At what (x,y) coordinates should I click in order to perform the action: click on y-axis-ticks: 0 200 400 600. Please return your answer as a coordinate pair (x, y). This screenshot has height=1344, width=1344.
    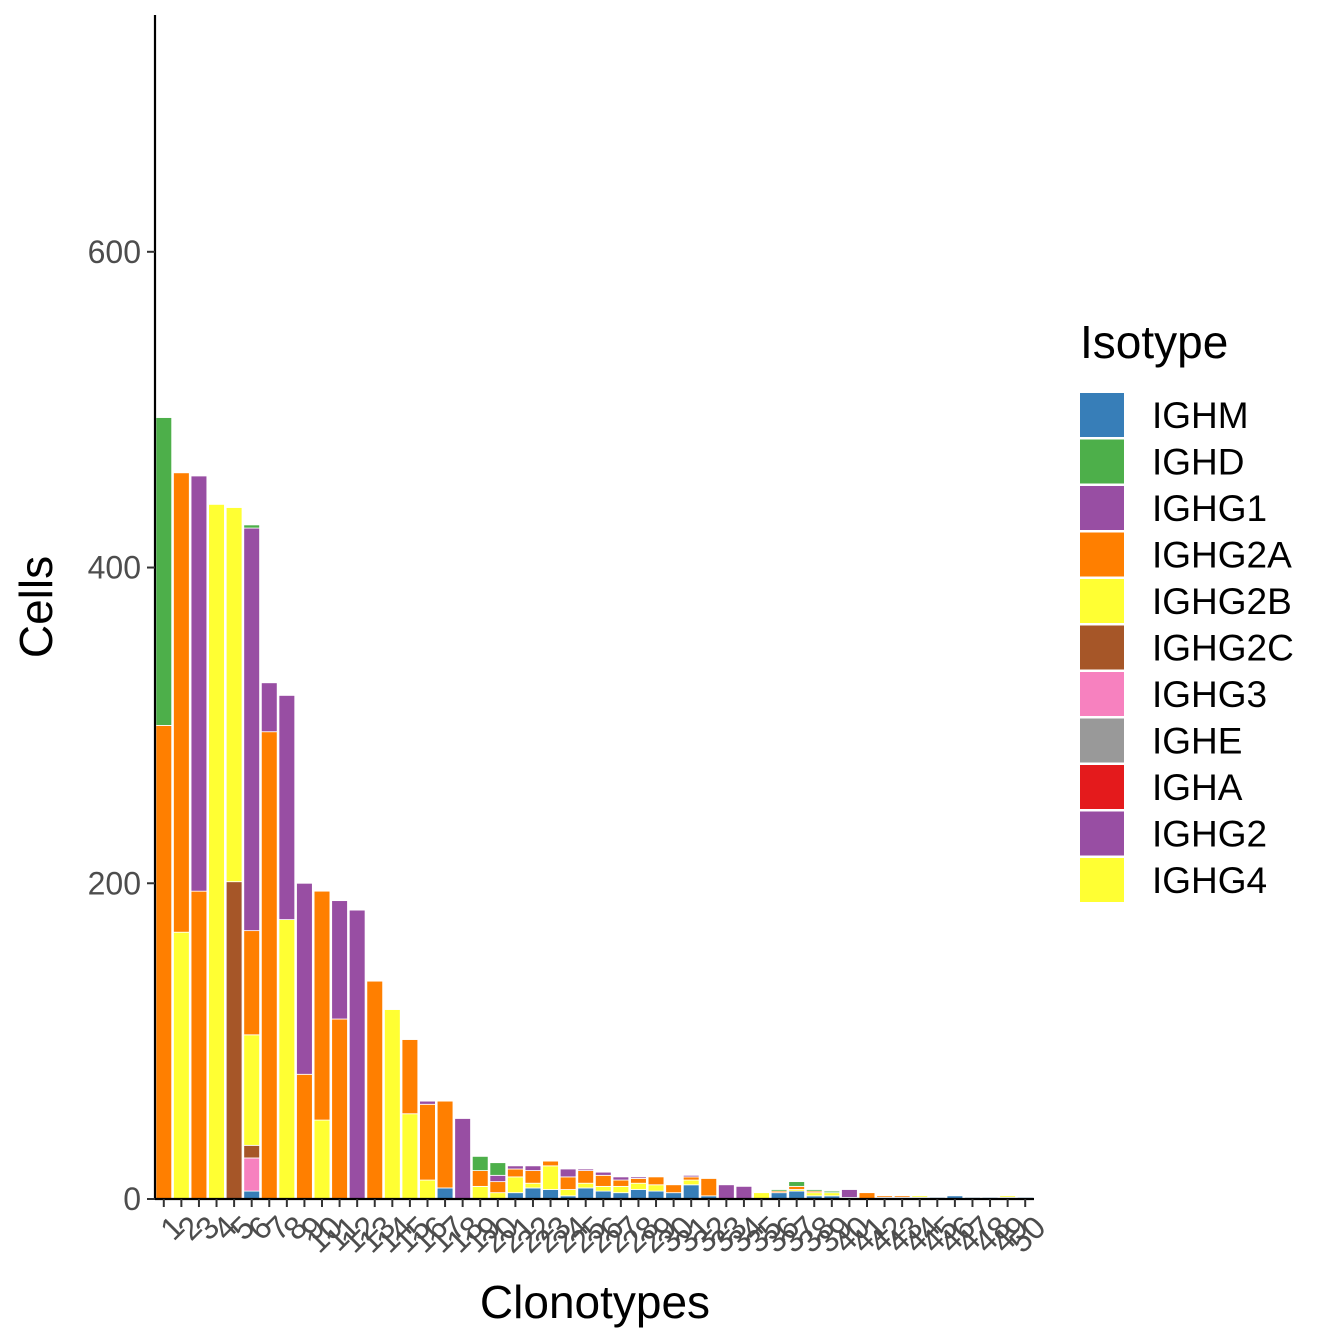
    Looking at the image, I should click on (121, 725).